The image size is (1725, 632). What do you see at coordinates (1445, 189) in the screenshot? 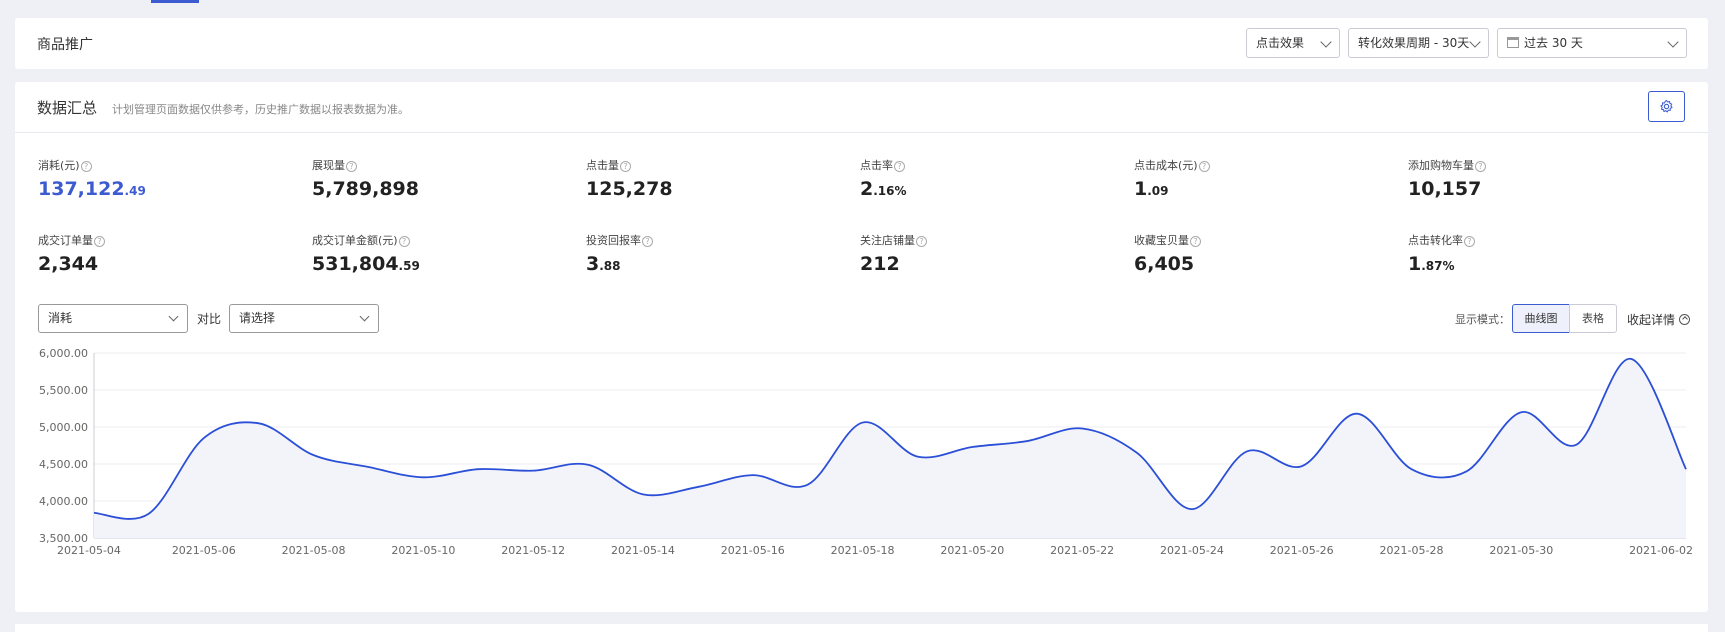
I see `metric-value-int: 10,157` at bounding box center [1445, 189].